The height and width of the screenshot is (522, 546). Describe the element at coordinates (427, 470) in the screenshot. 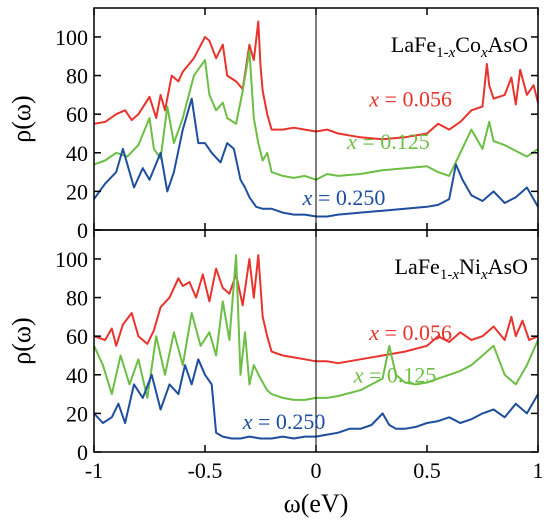

I see `x-tick-label: 0.5` at that location.